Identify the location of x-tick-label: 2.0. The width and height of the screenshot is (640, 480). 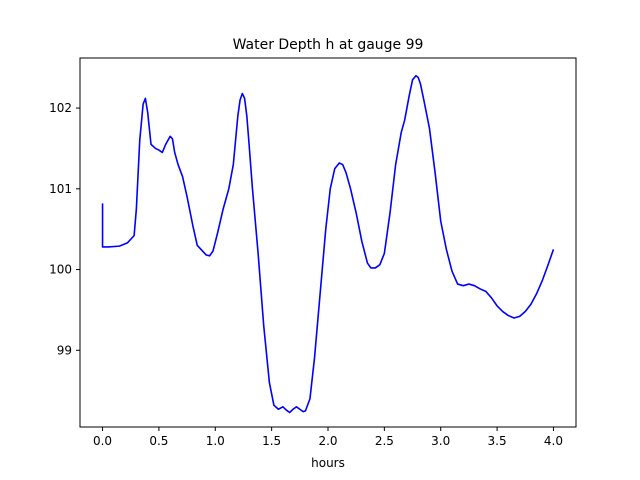
(327, 441).